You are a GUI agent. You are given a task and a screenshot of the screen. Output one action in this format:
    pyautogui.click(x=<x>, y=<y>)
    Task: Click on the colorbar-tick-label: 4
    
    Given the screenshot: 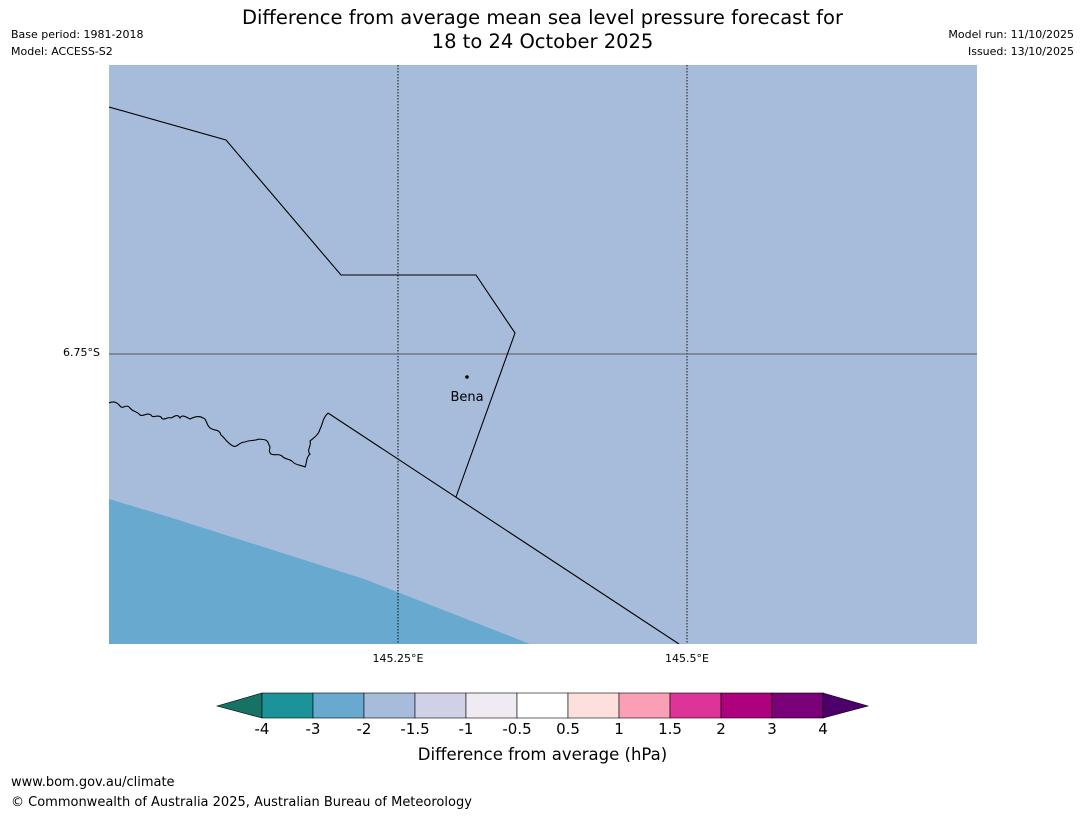 What is the action you would take?
    pyautogui.click(x=823, y=729)
    